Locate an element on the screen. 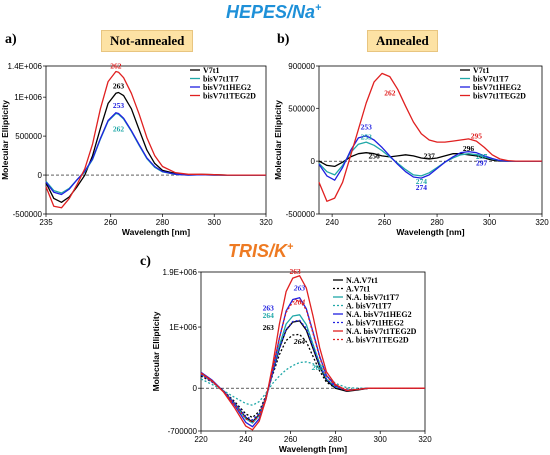  peak-label: 237 is located at coordinates (430, 156).